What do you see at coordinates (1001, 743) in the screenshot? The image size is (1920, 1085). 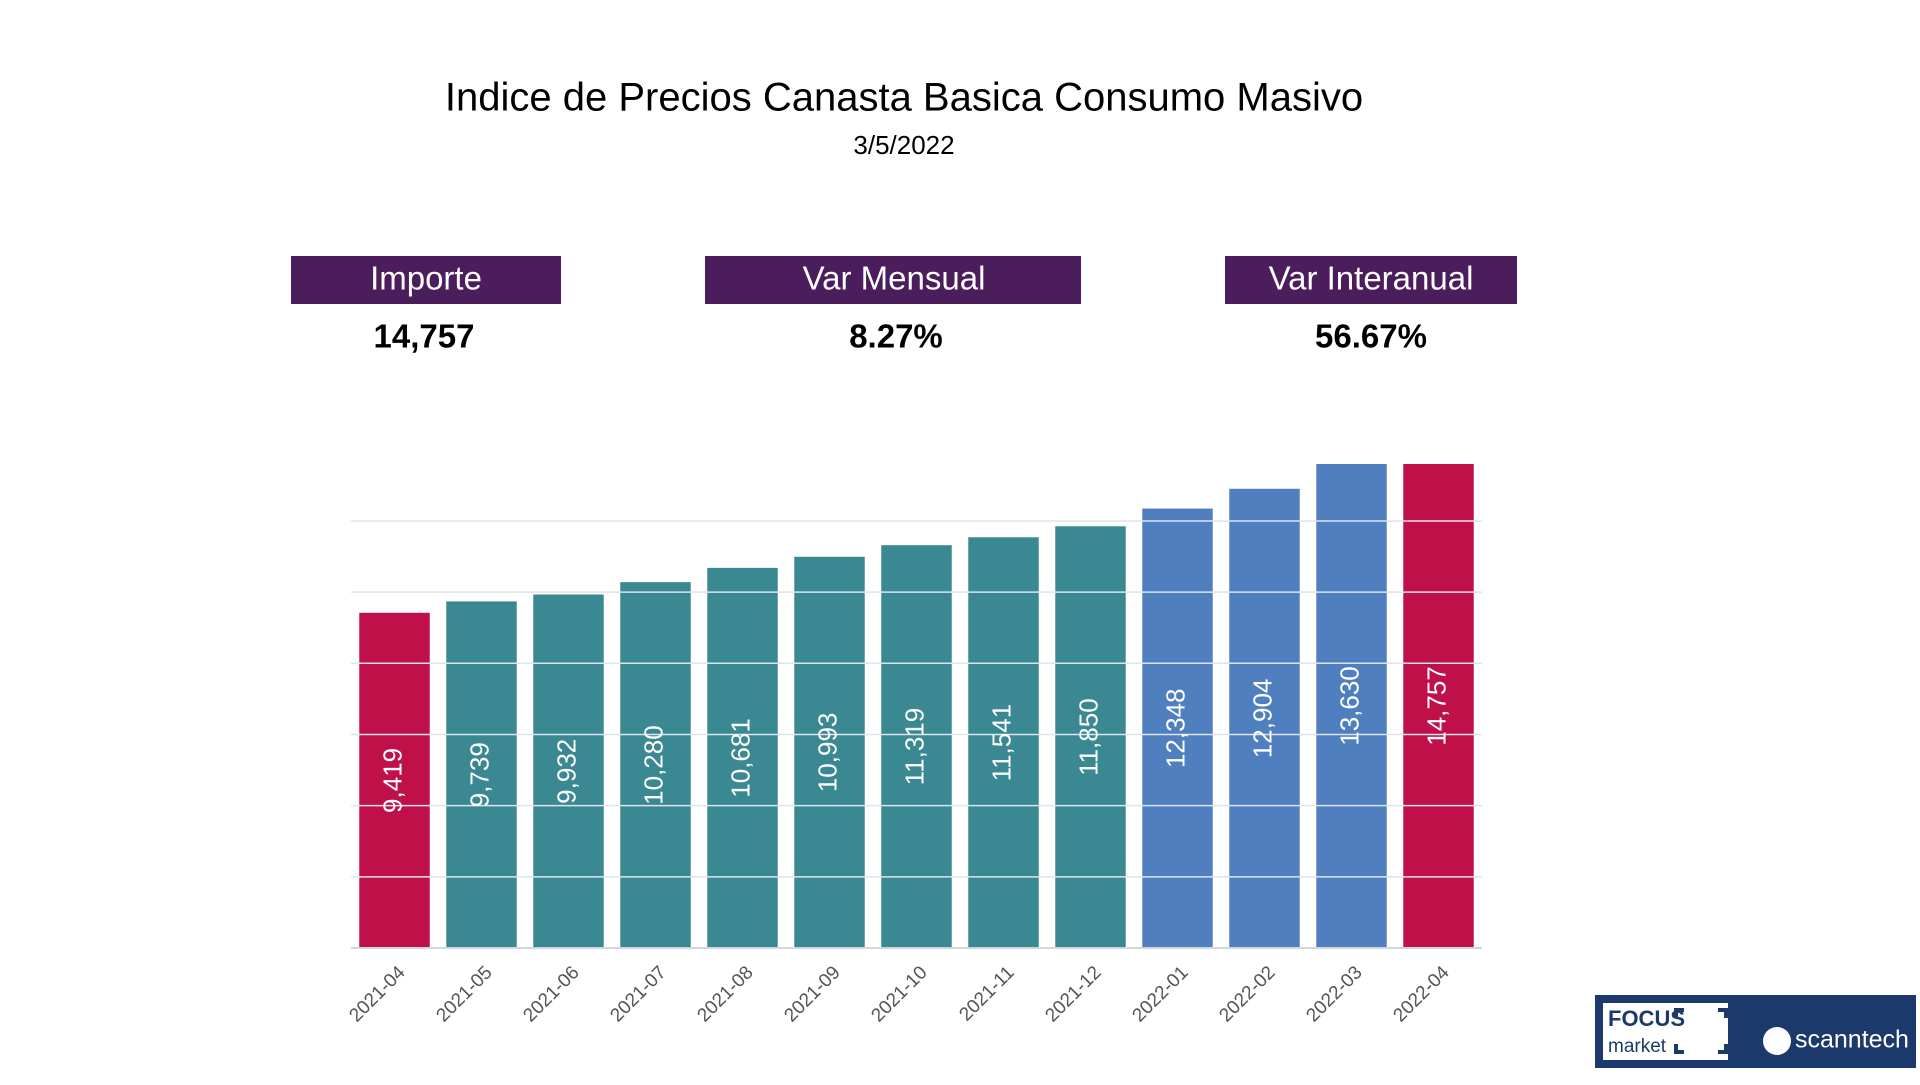 I see `value-label: 11,541` at bounding box center [1001, 743].